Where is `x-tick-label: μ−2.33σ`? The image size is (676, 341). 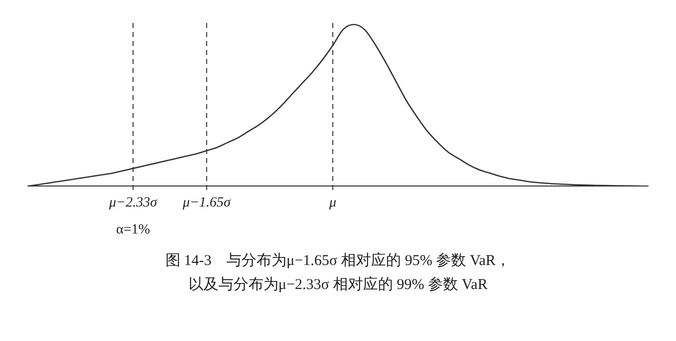 x-tick-label: μ−2.33σ is located at coordinates (133, 202).